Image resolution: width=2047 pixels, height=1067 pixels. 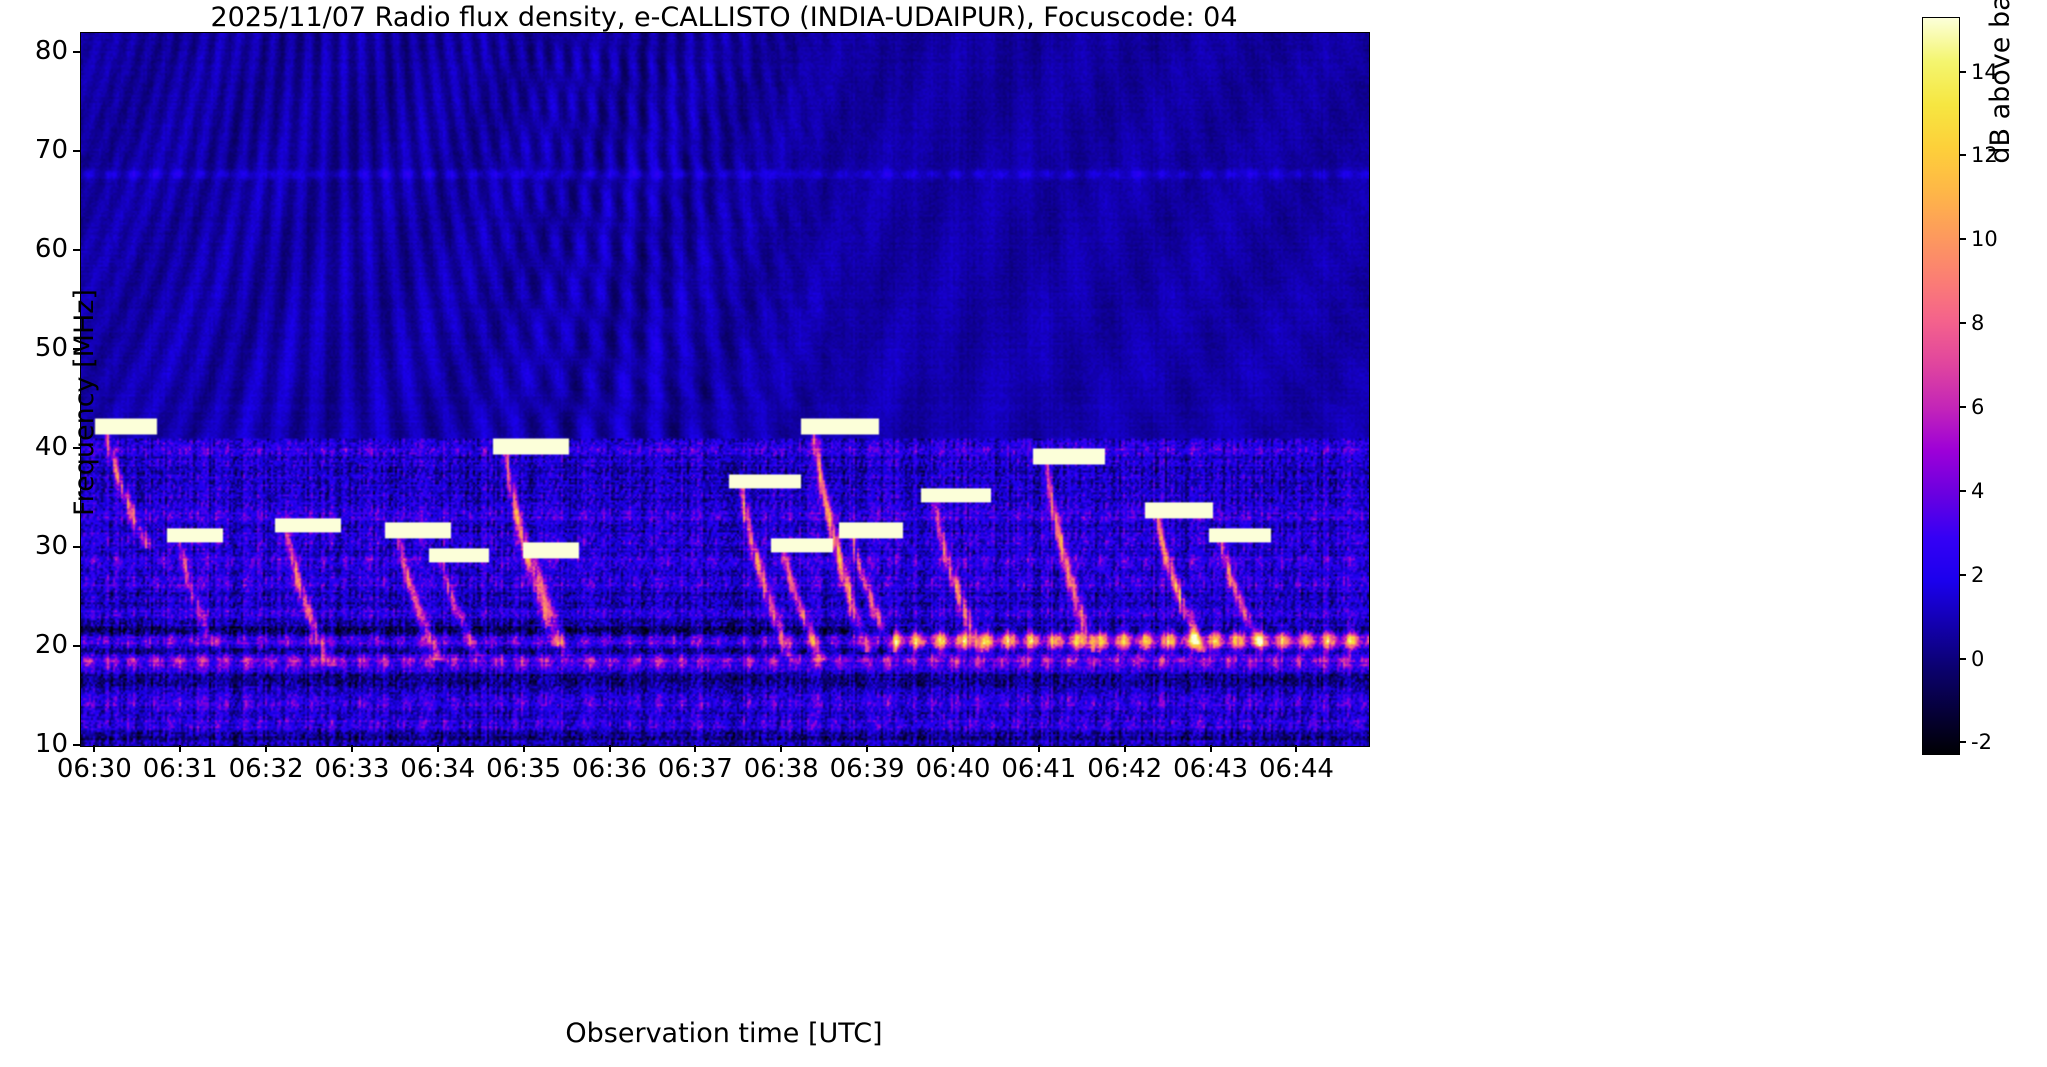 I want to click on x-tick-label: 06:40, so click(x=953, y=769).